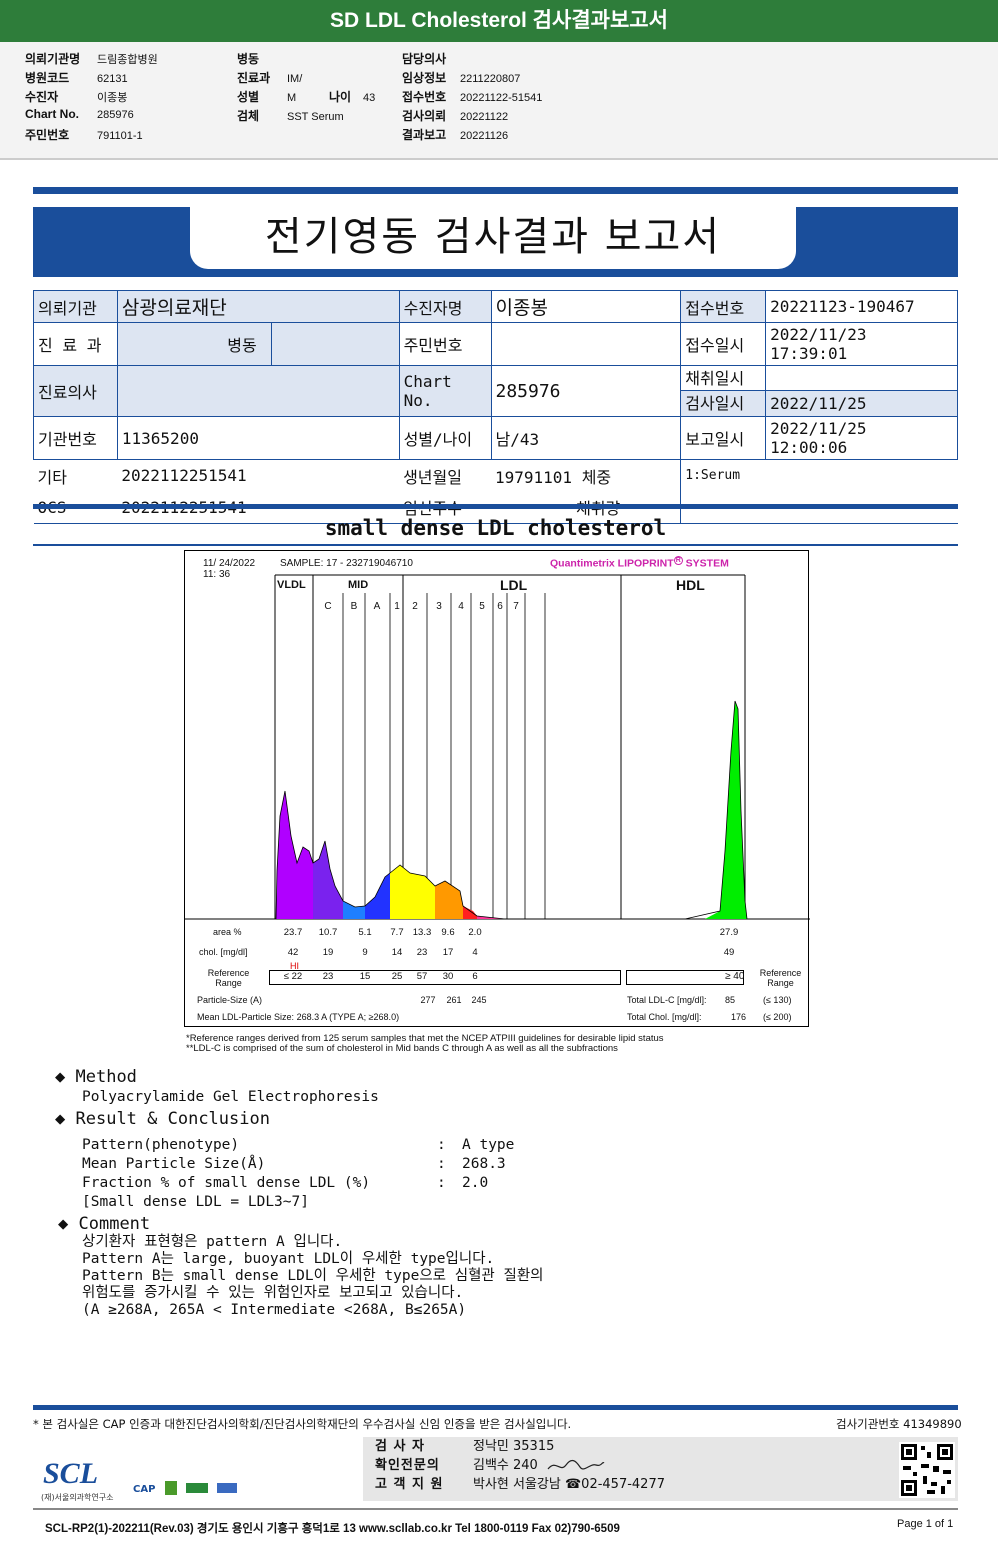 Image resolution: width=998 pixels, height=1564 pixels. Describe the element at coordinates (230, 1097) in the screenshot. I see `method-text: Polyacrylamide Gel Electrophoresis` at that location.